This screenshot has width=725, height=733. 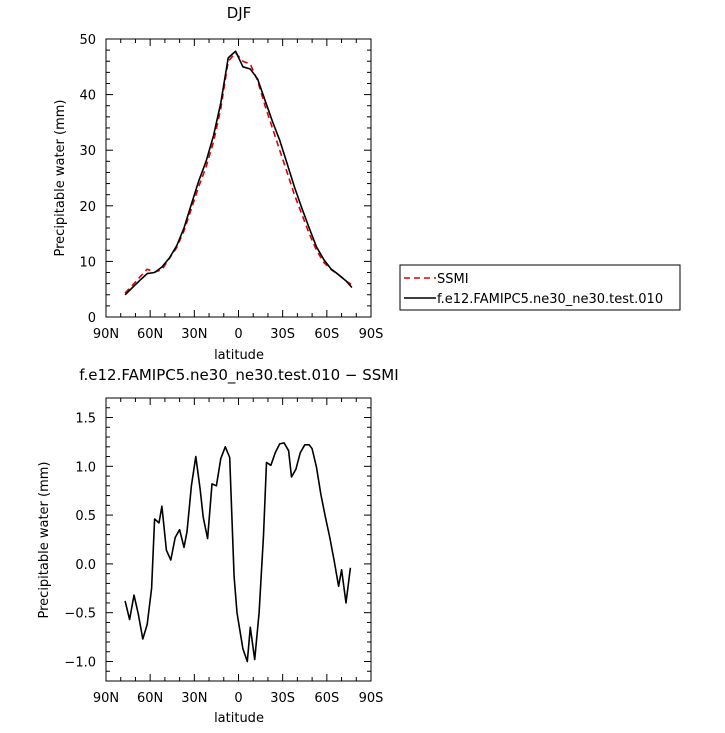 I want to click on panel-top-xtick-label: 0, so click(x=238, y=334).